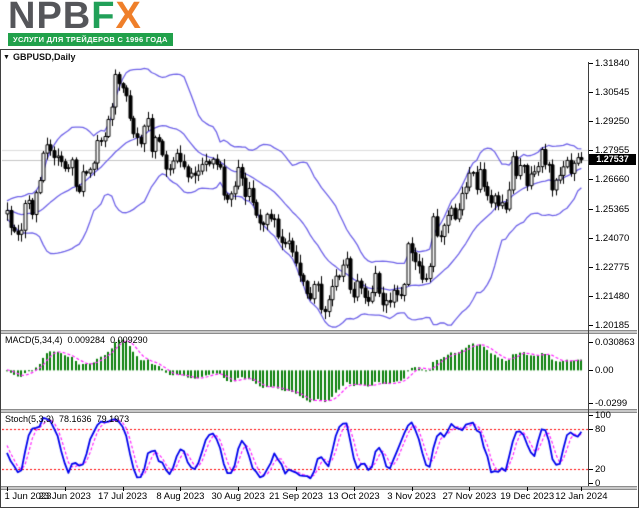  I want to click on date-axis-label: 12 Jan 2024, so click(581, 496).